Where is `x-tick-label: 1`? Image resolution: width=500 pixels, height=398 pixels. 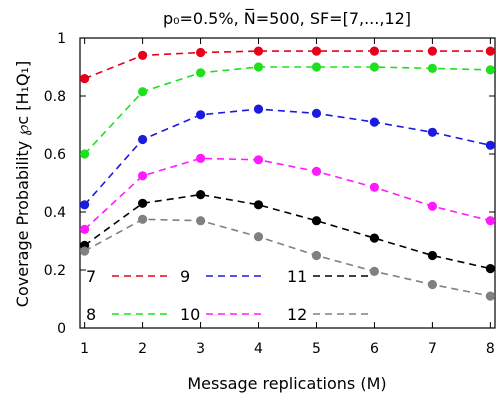 x-tick-label: 1 is located at coordinates (84, 349).